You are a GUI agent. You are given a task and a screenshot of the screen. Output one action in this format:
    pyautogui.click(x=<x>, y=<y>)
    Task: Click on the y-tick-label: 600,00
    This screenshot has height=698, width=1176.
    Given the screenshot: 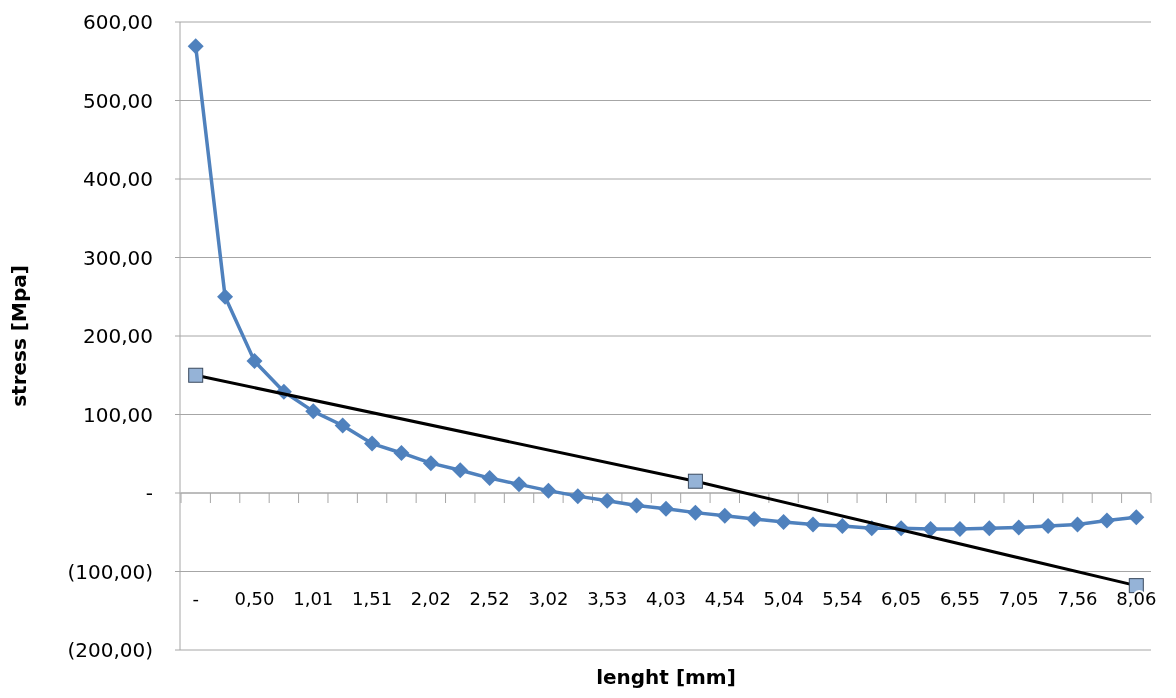 What is the action you would take?
    pyautogui.click(x=118, y=22)
    